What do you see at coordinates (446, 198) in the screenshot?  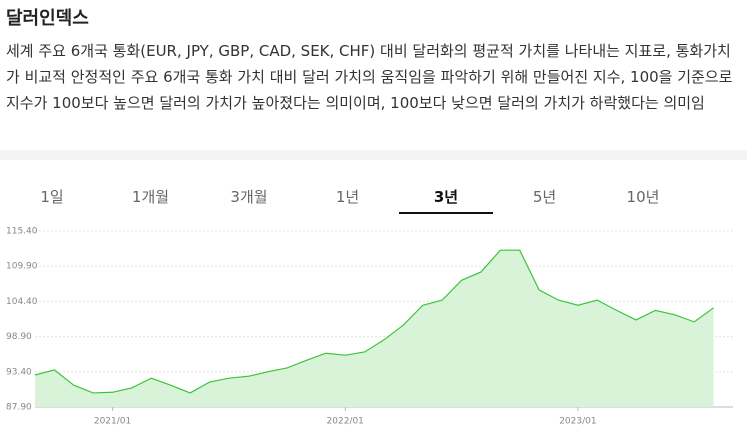 I see `period-tab: 3년` at bounding box center [446, 198].